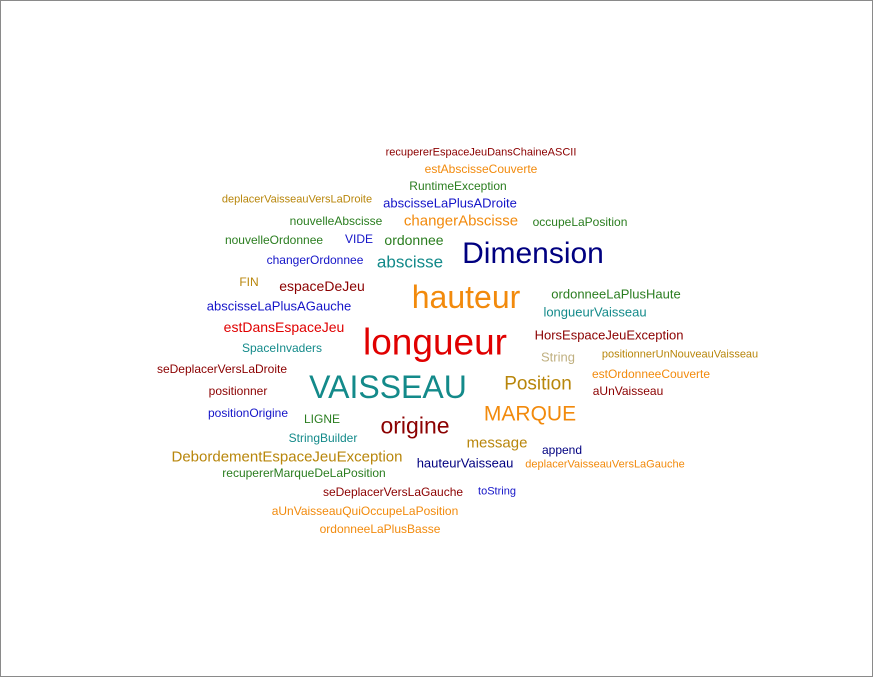 Image resolution: width=873 pixels, height=677 pixels. I want to click on cloud-word: positionner, so click(238, 391).